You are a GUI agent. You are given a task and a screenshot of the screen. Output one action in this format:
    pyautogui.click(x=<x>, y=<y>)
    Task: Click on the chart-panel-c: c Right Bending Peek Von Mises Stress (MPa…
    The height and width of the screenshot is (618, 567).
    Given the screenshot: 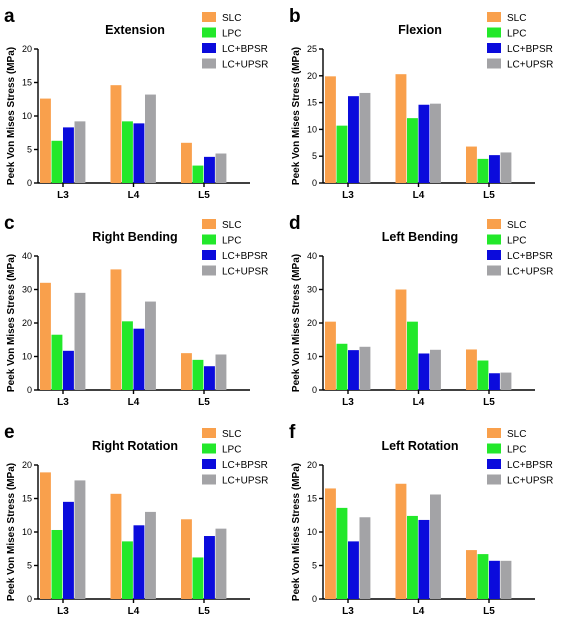 What is the action you would take?
    pyautogui.click(x=136, y=310)
    